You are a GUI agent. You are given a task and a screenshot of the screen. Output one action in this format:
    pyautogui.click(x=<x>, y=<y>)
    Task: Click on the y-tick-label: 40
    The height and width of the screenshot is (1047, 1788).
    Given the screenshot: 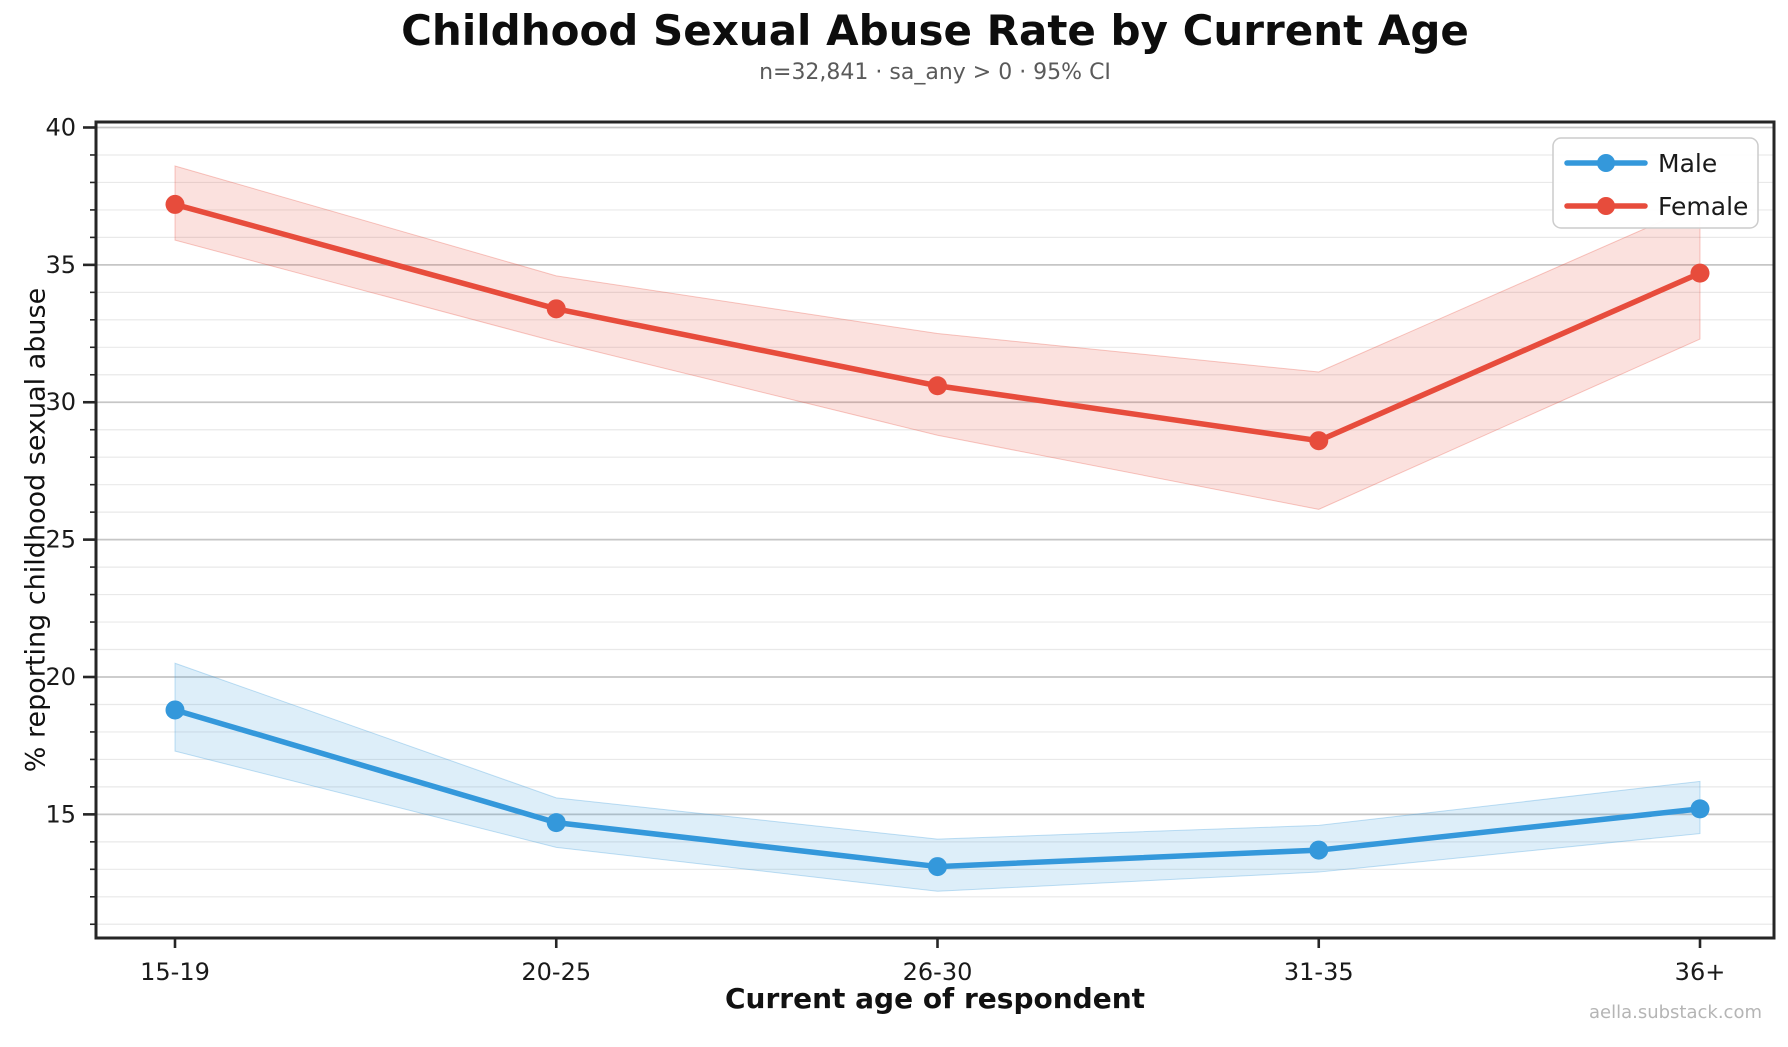 What is the action you would take?
    pyautogui.click(x=60, y=127)
    